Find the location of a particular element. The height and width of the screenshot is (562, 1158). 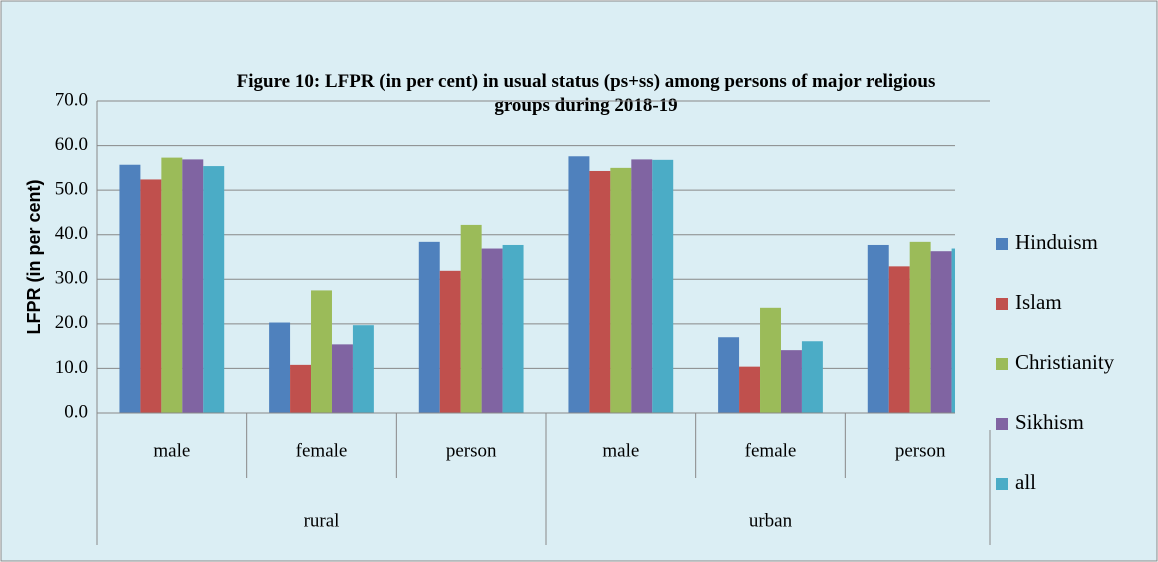

legend-label: Christianity is located at coordinates (1065, 362).